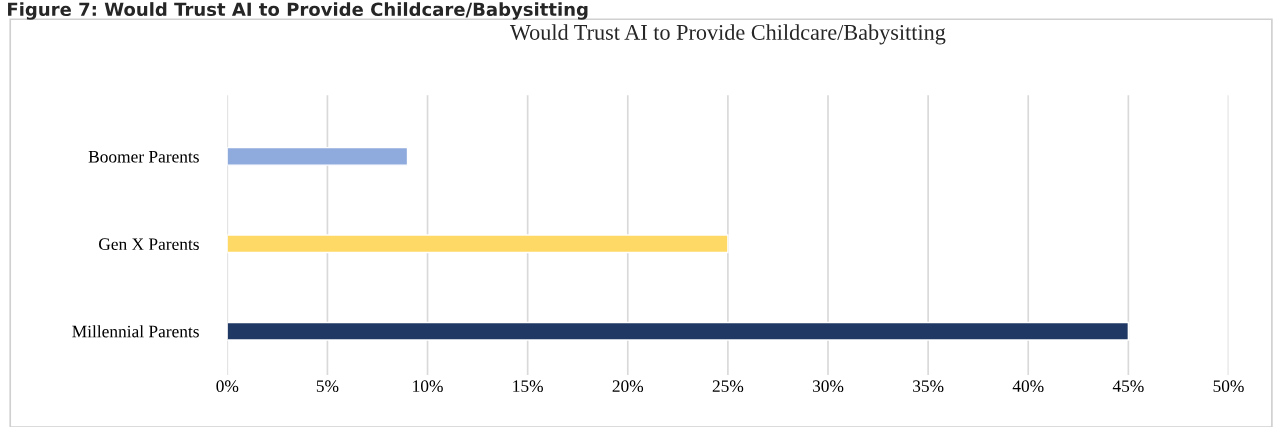 The height and width of the screenshot is (427, 1277). I want to click on x-tick-label: 35%, so click(928, 386).